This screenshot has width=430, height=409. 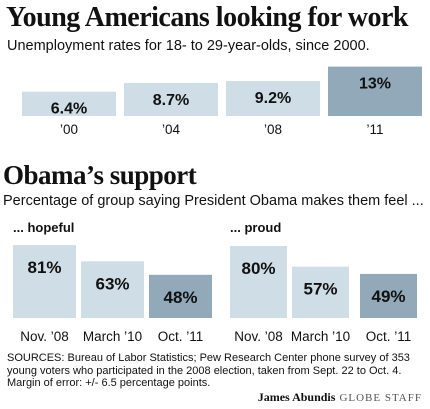 What do you see at coordinates (44, 336) in the screenshot?
I see `hopeful-category-label: Nov. ’08` at bounding box center [44, 336].